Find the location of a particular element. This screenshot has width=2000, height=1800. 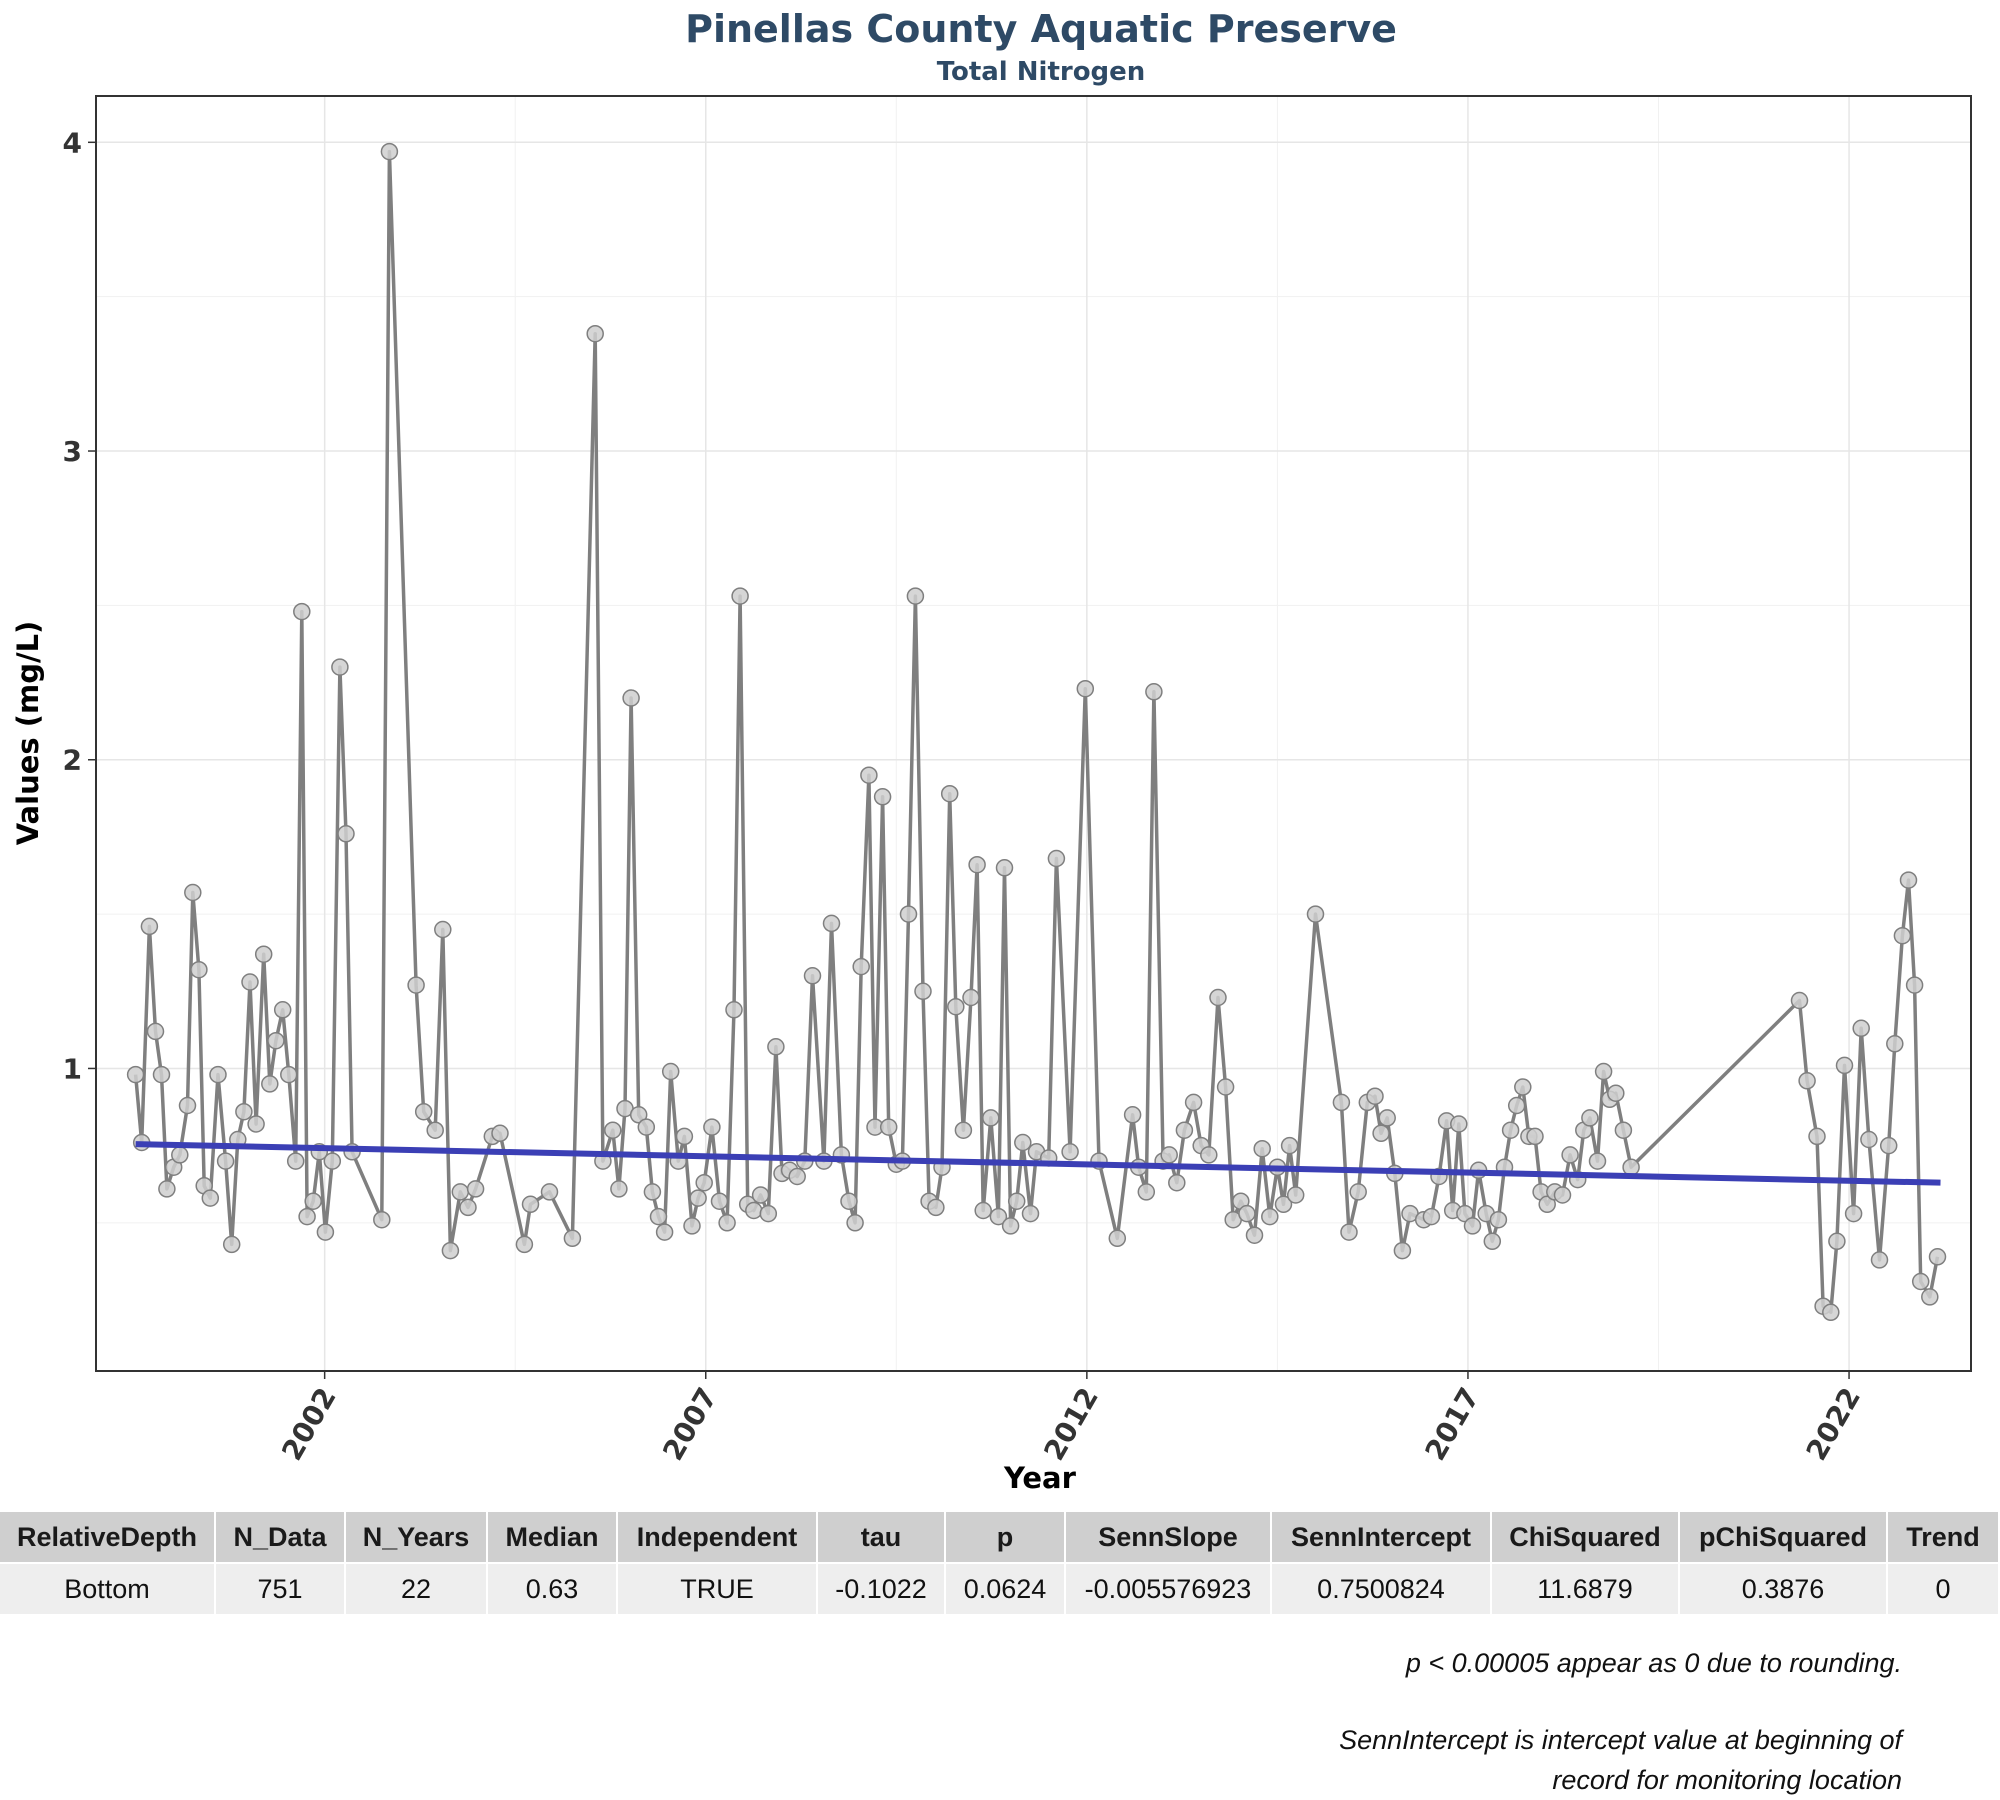

chart-title: Pinellas County Aquatic Preserve is located at coordinates (1041, 29).